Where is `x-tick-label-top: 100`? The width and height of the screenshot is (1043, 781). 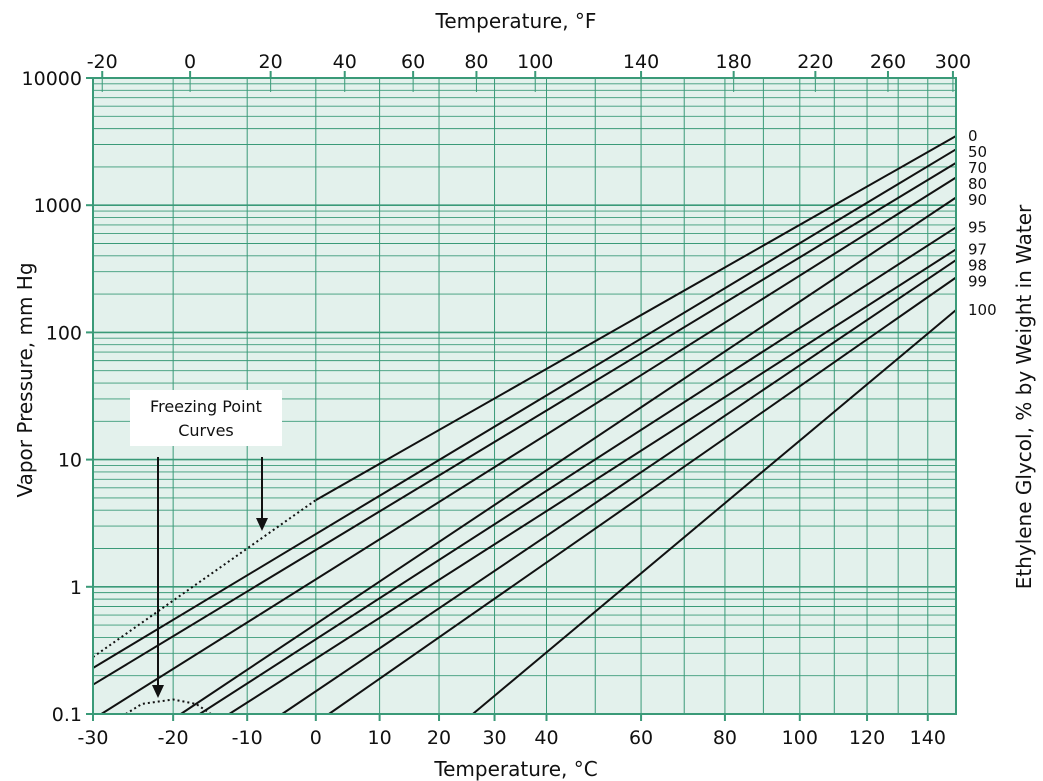 x-tick-label-top: 100 is located at coordinates (535, 62).